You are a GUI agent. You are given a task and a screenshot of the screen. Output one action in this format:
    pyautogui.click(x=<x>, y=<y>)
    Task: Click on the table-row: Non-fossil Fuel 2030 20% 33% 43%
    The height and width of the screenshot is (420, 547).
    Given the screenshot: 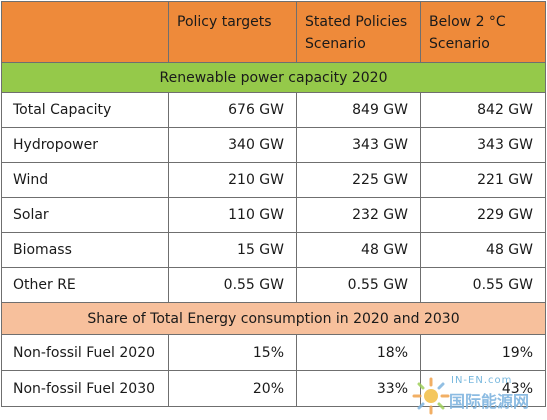 What is the action you would take?
    pyautogui.click(x=273, y=388)
    